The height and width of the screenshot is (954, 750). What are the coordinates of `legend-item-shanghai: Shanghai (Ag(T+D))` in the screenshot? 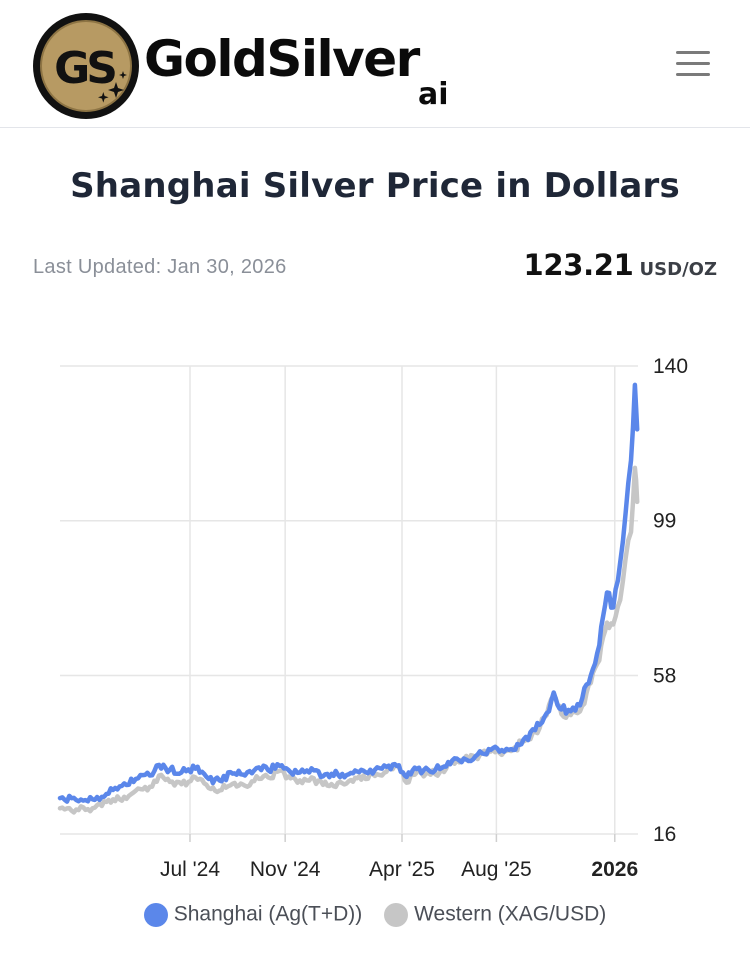 It's located at (253, 914).